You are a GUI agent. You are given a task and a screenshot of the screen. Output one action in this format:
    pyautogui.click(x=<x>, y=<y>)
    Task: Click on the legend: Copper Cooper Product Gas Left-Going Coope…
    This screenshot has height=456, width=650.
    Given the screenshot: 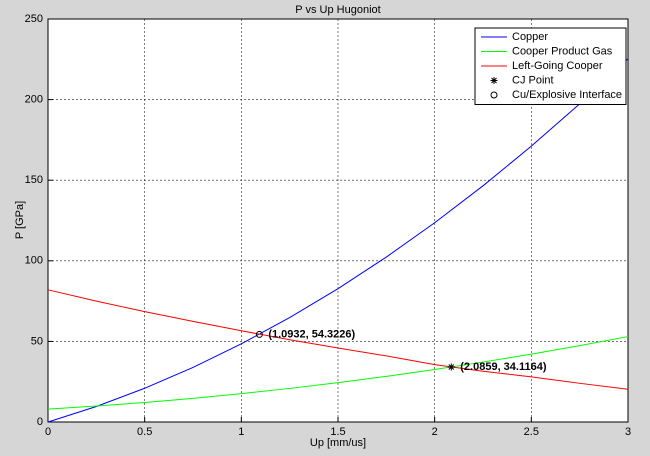 What is the action you would take?
    pyautogui.click(x=550, y=66)
    